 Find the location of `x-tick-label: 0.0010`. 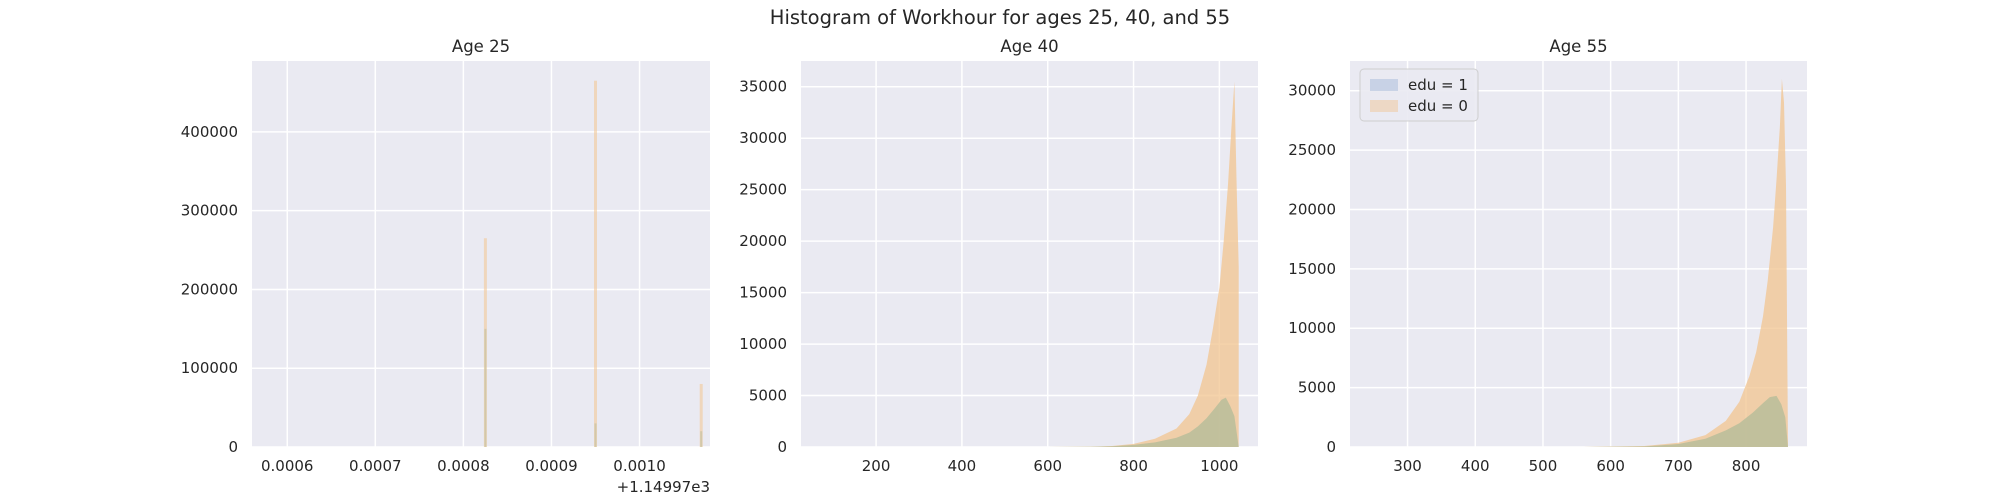

x-tick-label: 0.0010 is located at coordinates (639, 466).